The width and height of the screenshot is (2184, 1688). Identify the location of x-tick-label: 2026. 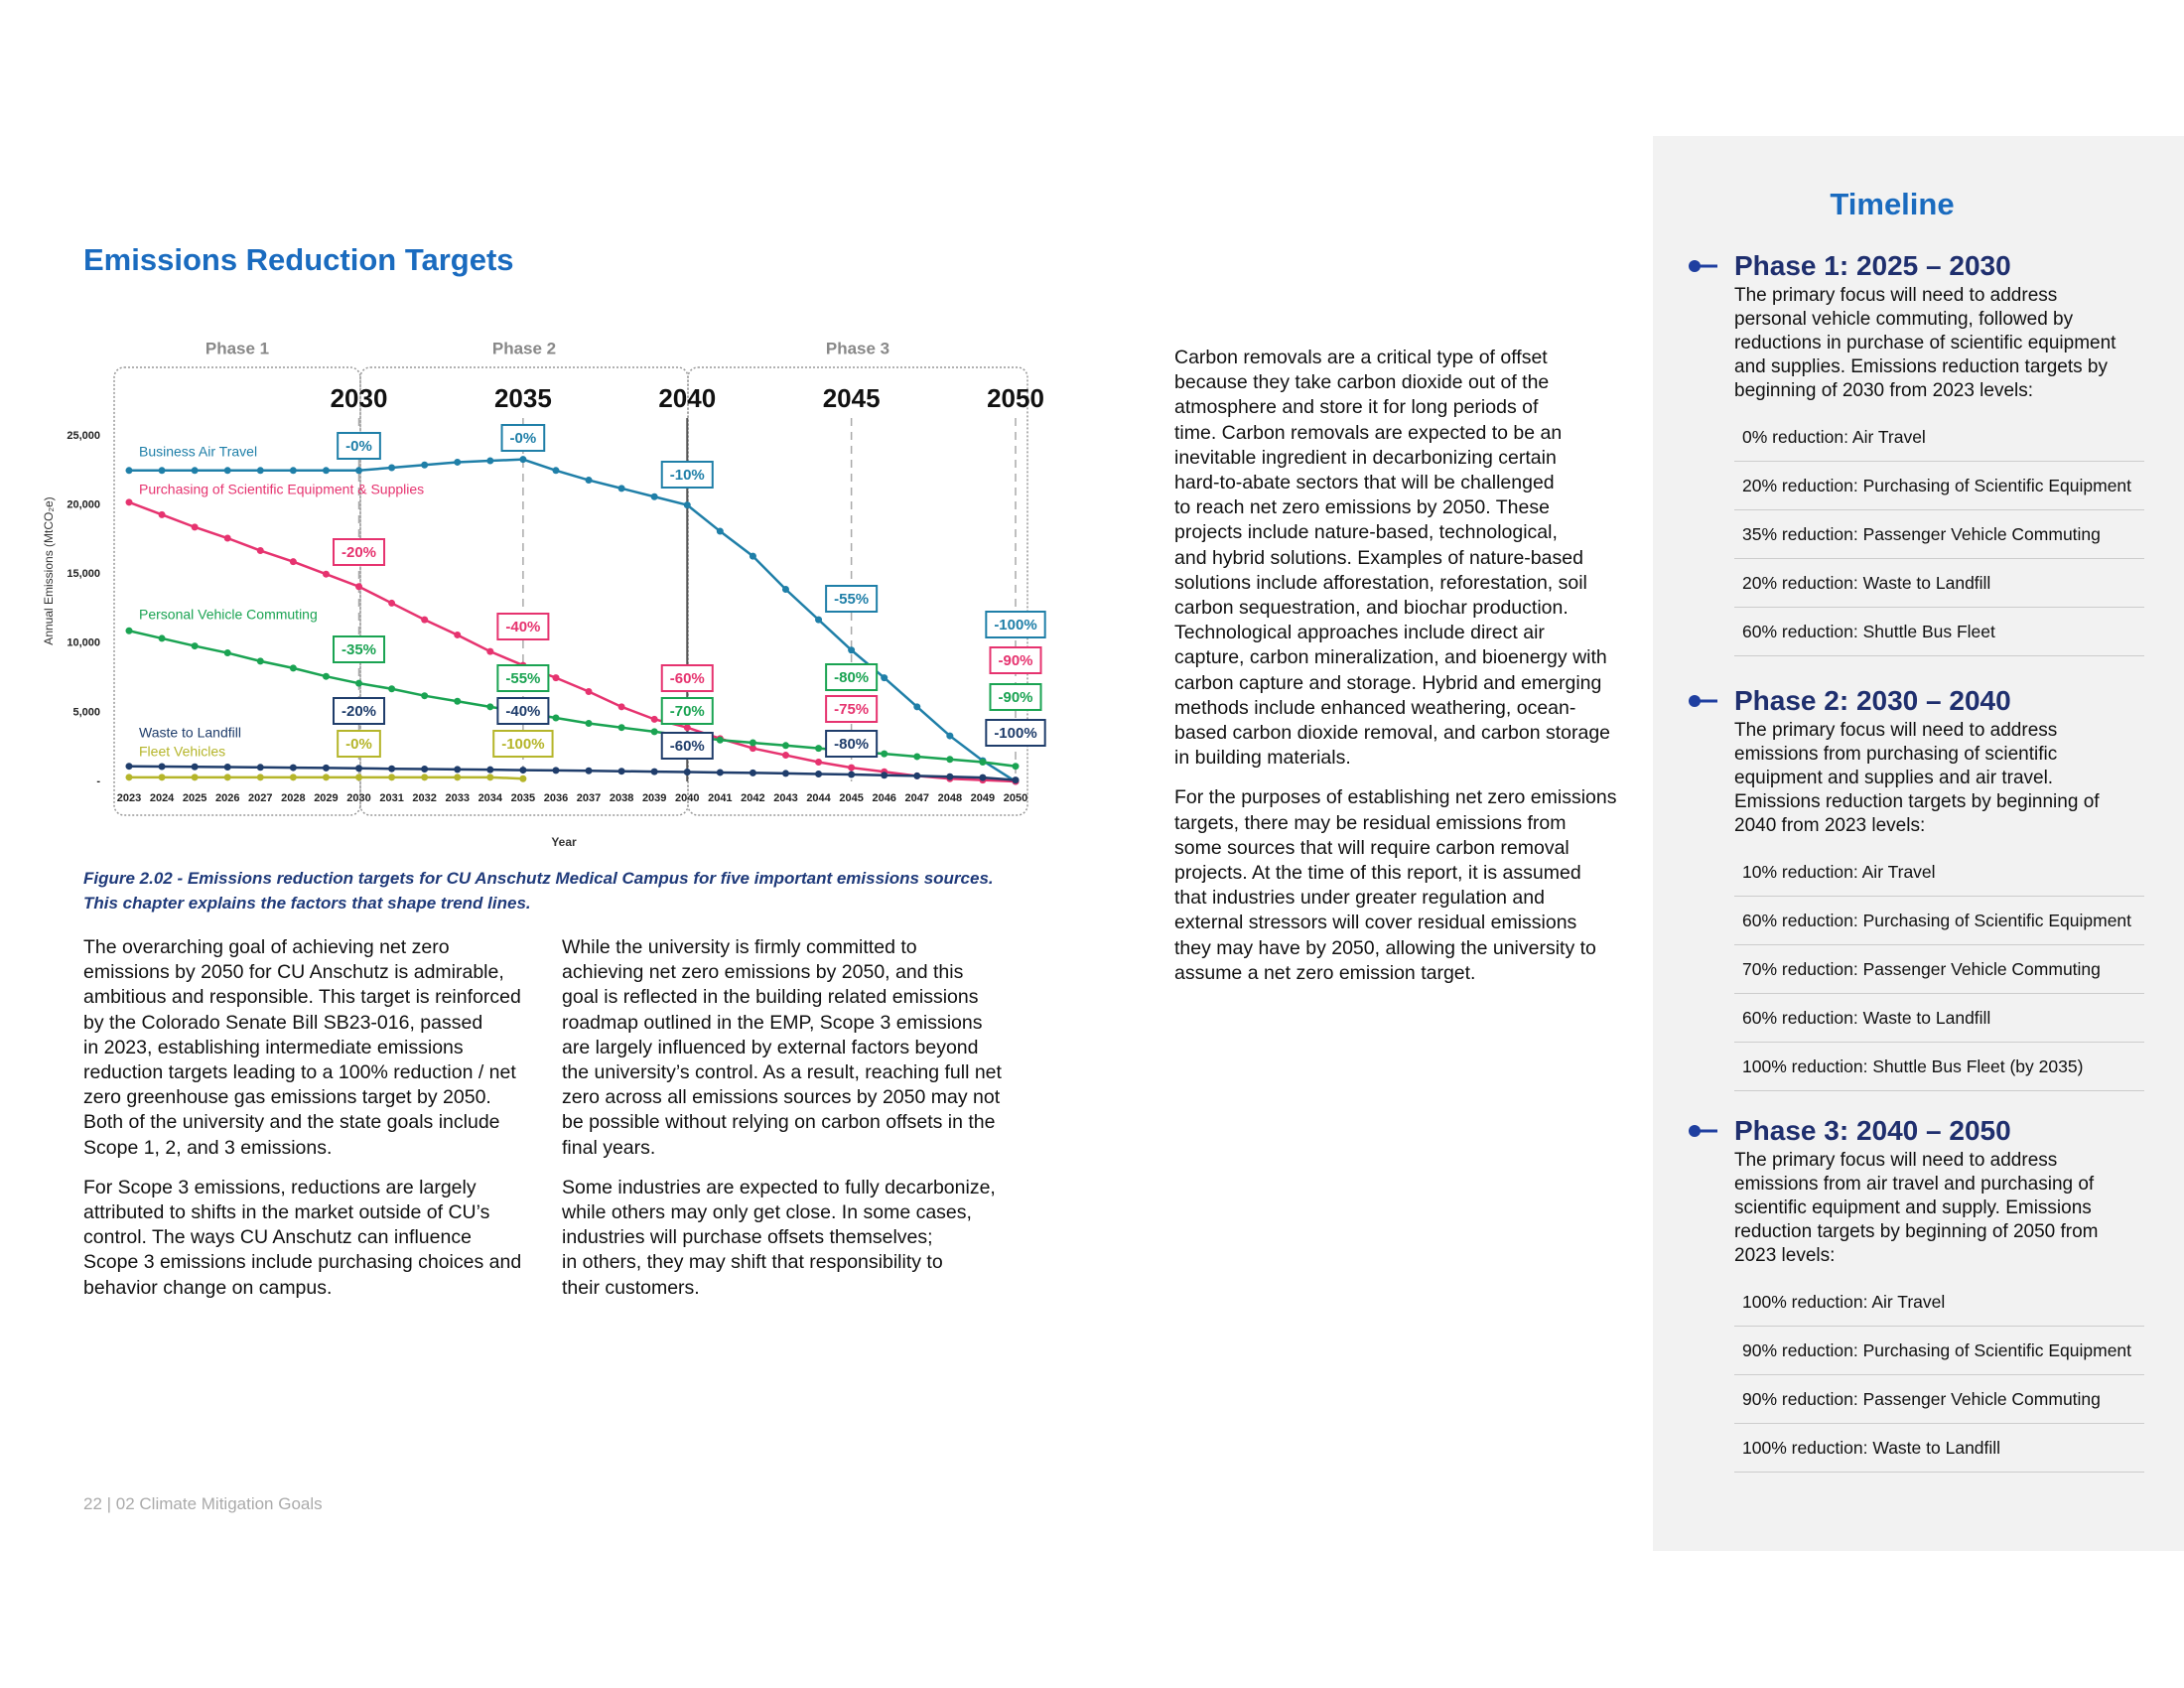
(227, 798).